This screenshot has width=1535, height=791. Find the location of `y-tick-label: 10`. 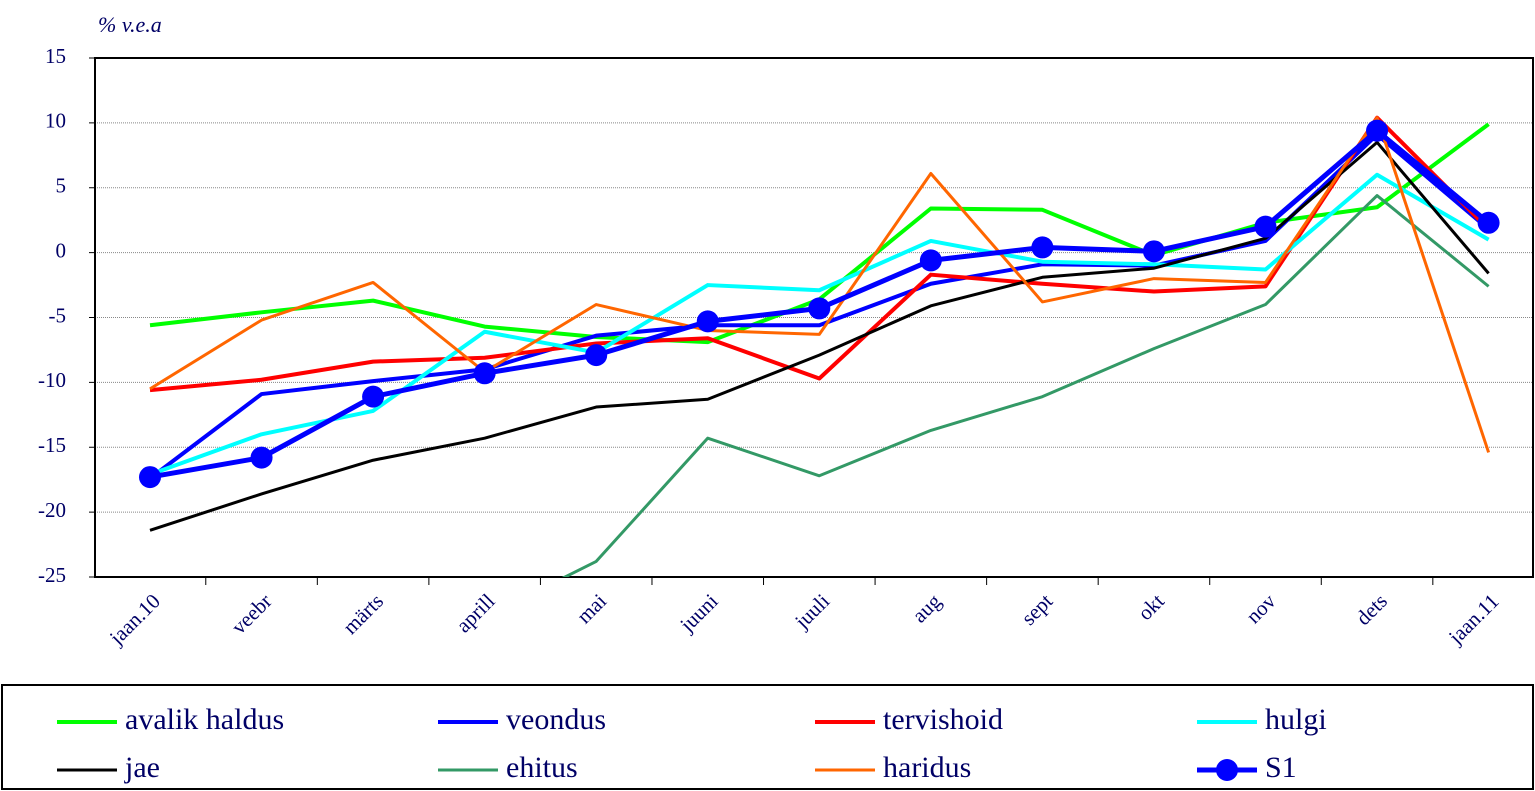

y-tick-label: 10 is located at coordinates (55, 121).